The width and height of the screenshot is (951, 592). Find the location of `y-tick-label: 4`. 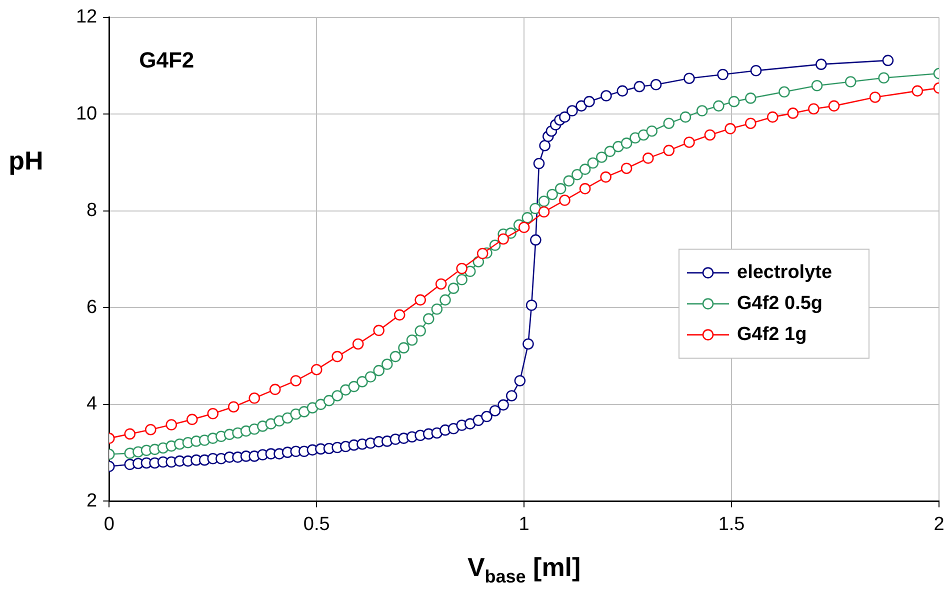

y-tick-label: 4 is located at coordinates (92, 404).